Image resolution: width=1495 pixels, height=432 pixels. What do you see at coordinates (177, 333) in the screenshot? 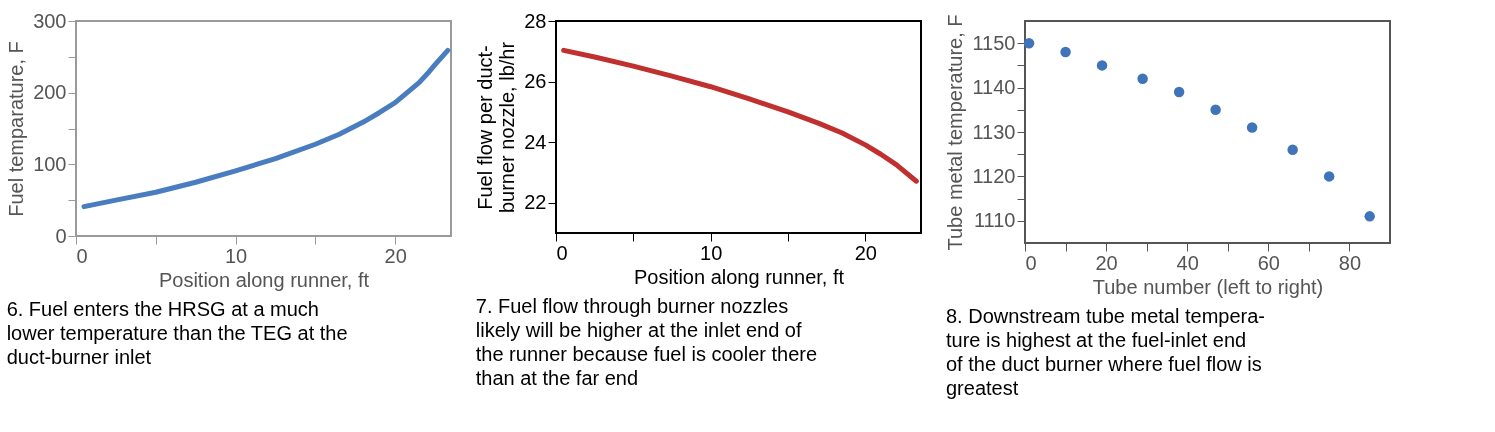
I see `text: 6. Fuel enters the HRSG at a much lower temperature than the TEG at the duct-burner inlet` at bounding box center [177, 333].